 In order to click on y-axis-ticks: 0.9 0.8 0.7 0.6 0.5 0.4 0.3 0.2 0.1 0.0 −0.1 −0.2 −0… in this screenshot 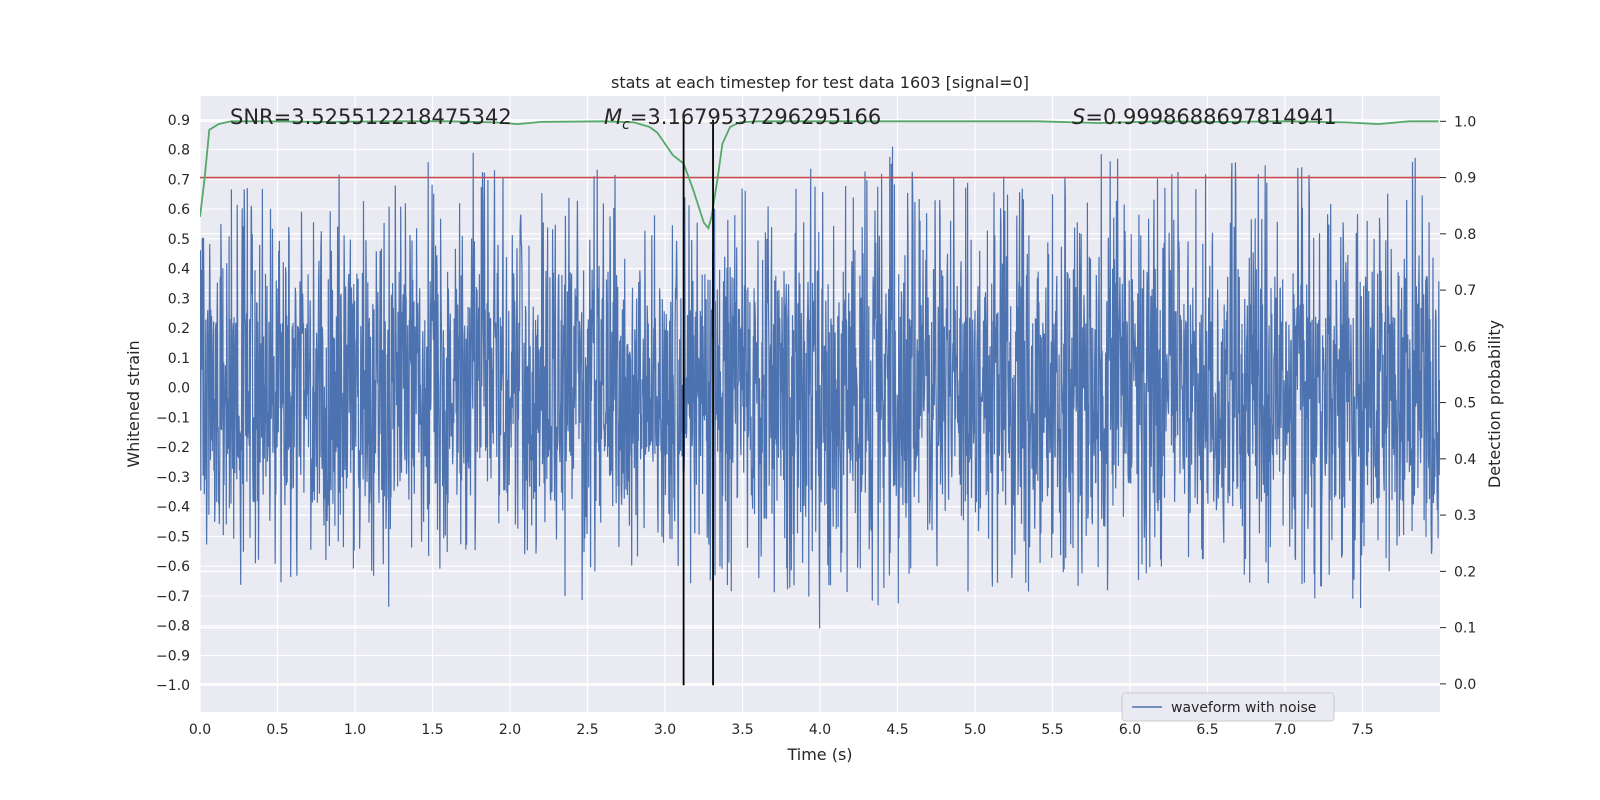, I will do `click(173, 403)`.